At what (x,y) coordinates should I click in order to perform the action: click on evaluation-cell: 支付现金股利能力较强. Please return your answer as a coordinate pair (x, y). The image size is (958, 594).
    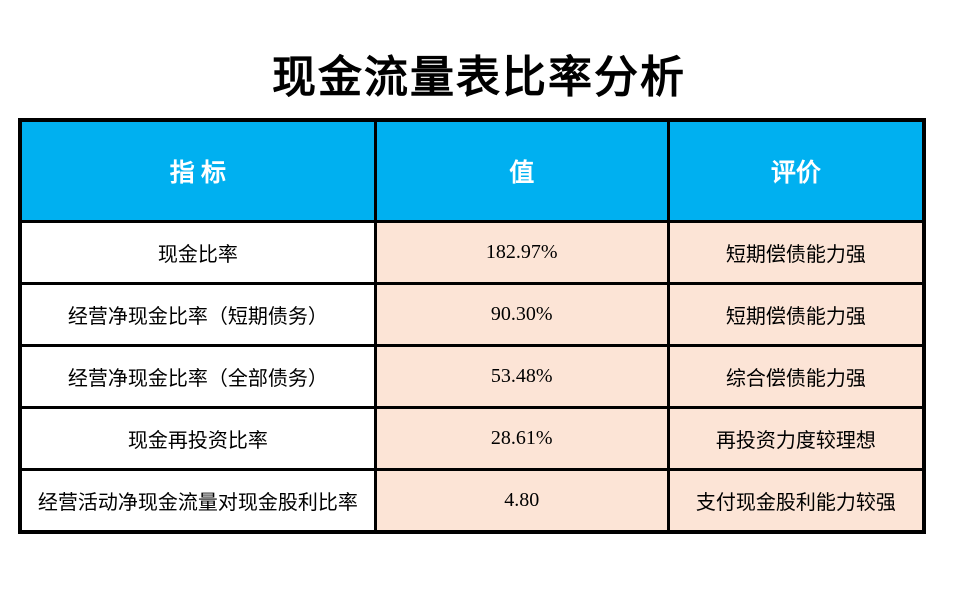
    Looking at the image, I should click on (796, 501).